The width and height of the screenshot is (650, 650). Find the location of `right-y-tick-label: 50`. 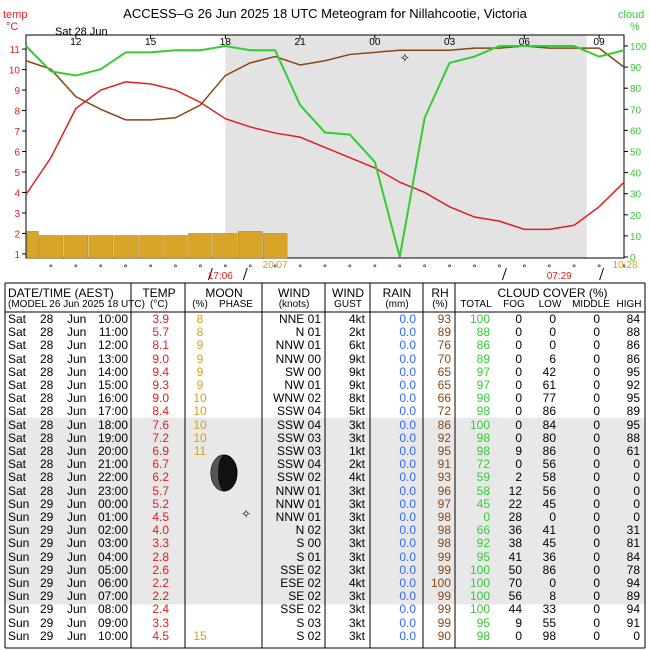

right-y-tick-label: 50 is located at coordinates (636, 153).